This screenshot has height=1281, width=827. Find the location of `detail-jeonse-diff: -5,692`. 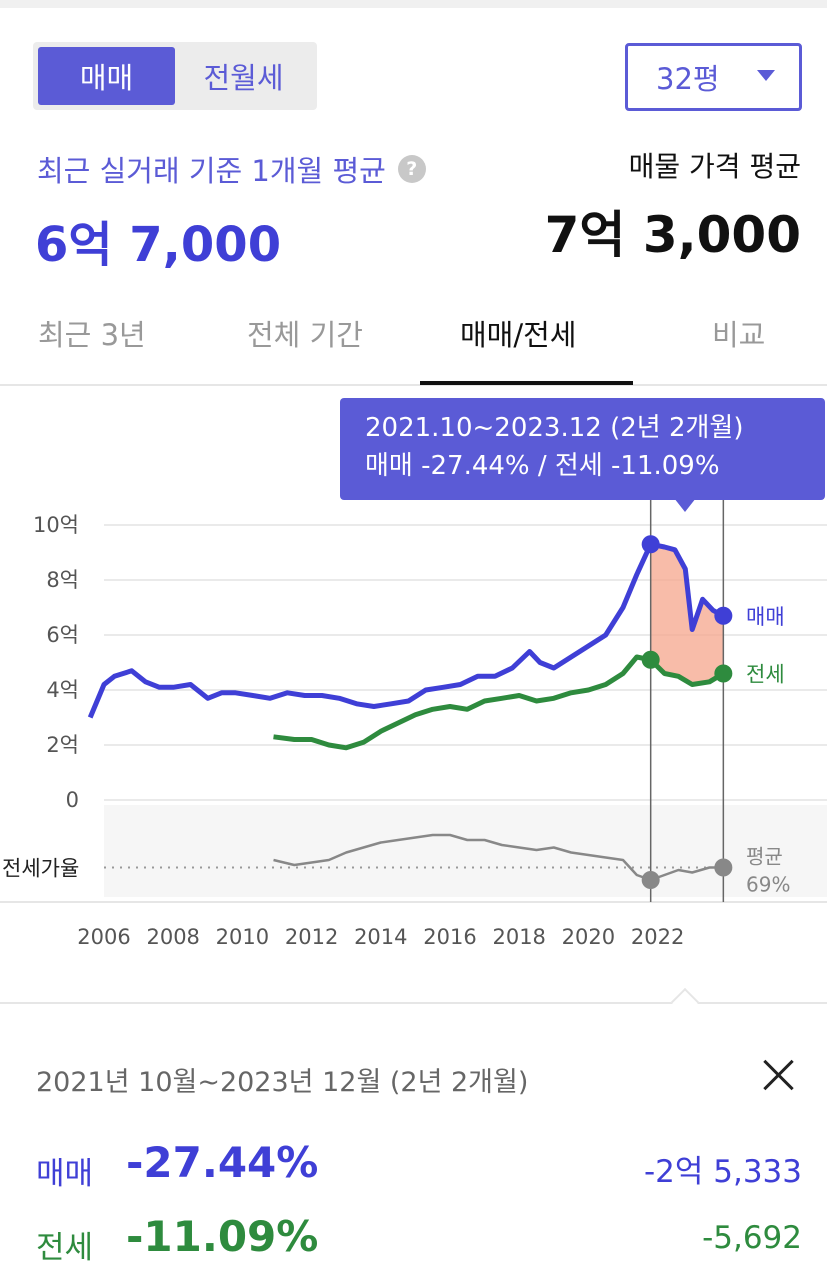

detail-jeonse-diff: -5,692 is located at coordinates (752, 1238).